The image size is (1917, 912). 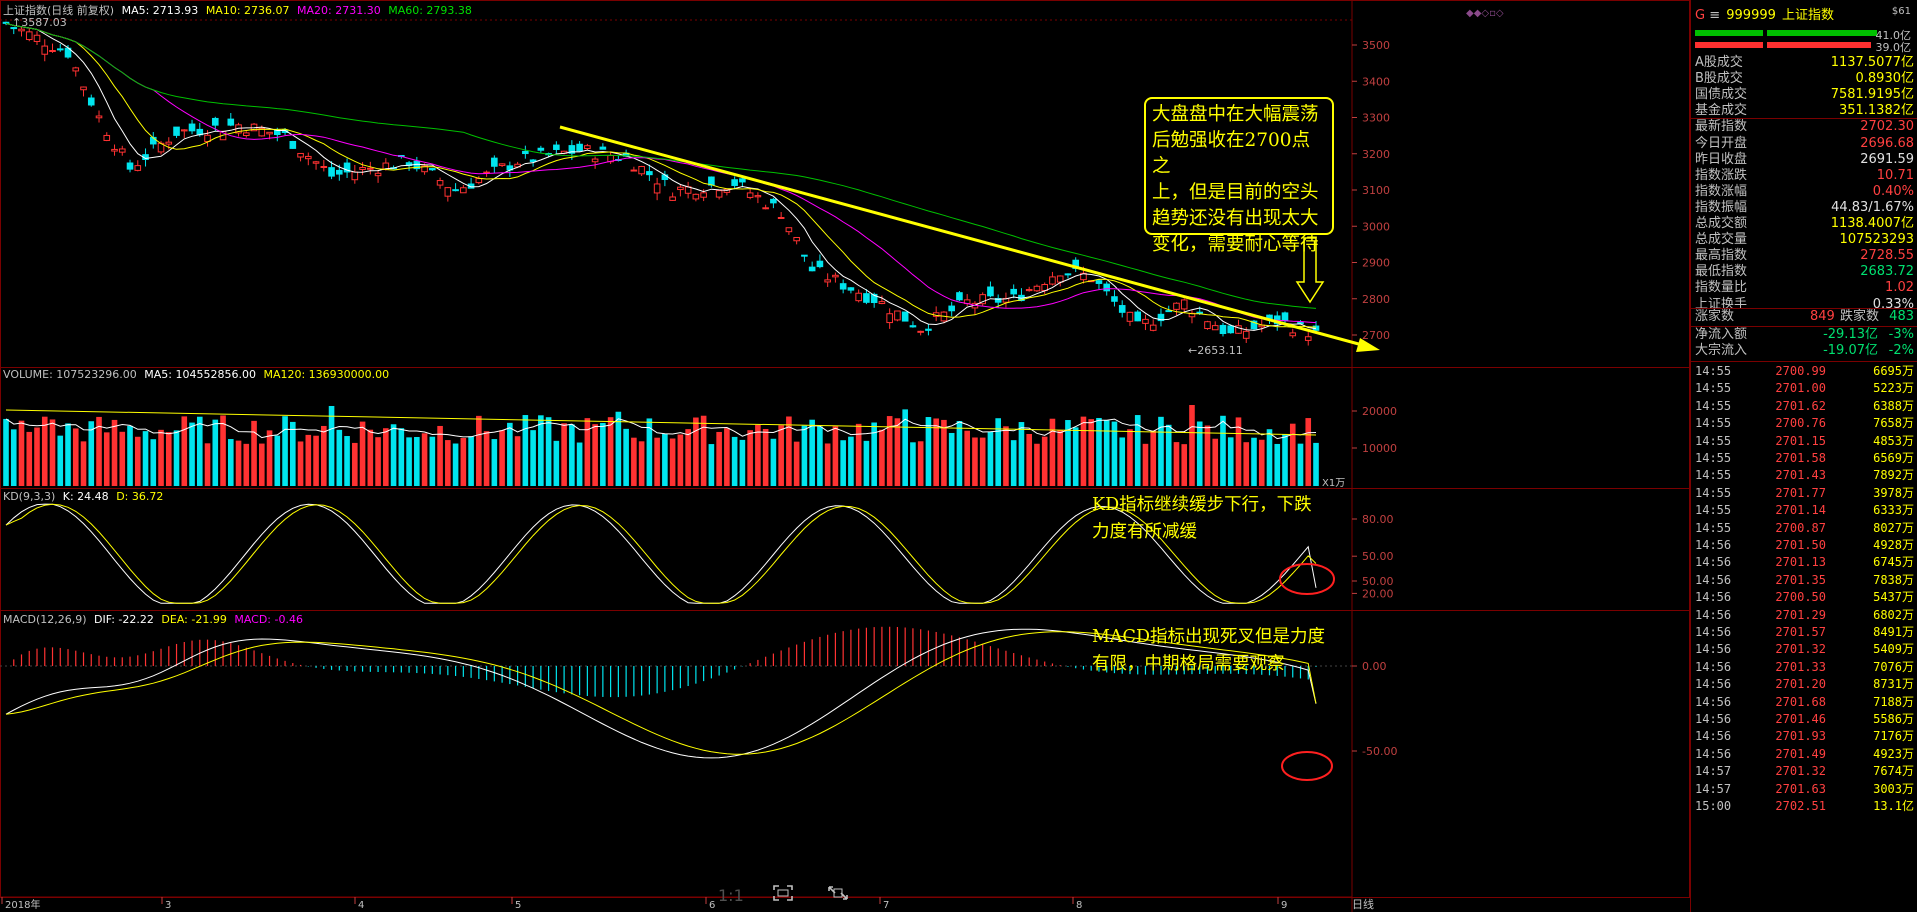 What do you see at coordinates (1804, 684) in the screenshot?
I see `tick-row: 14:56 2701.20 8731万` at bounding box center [1804, 684].